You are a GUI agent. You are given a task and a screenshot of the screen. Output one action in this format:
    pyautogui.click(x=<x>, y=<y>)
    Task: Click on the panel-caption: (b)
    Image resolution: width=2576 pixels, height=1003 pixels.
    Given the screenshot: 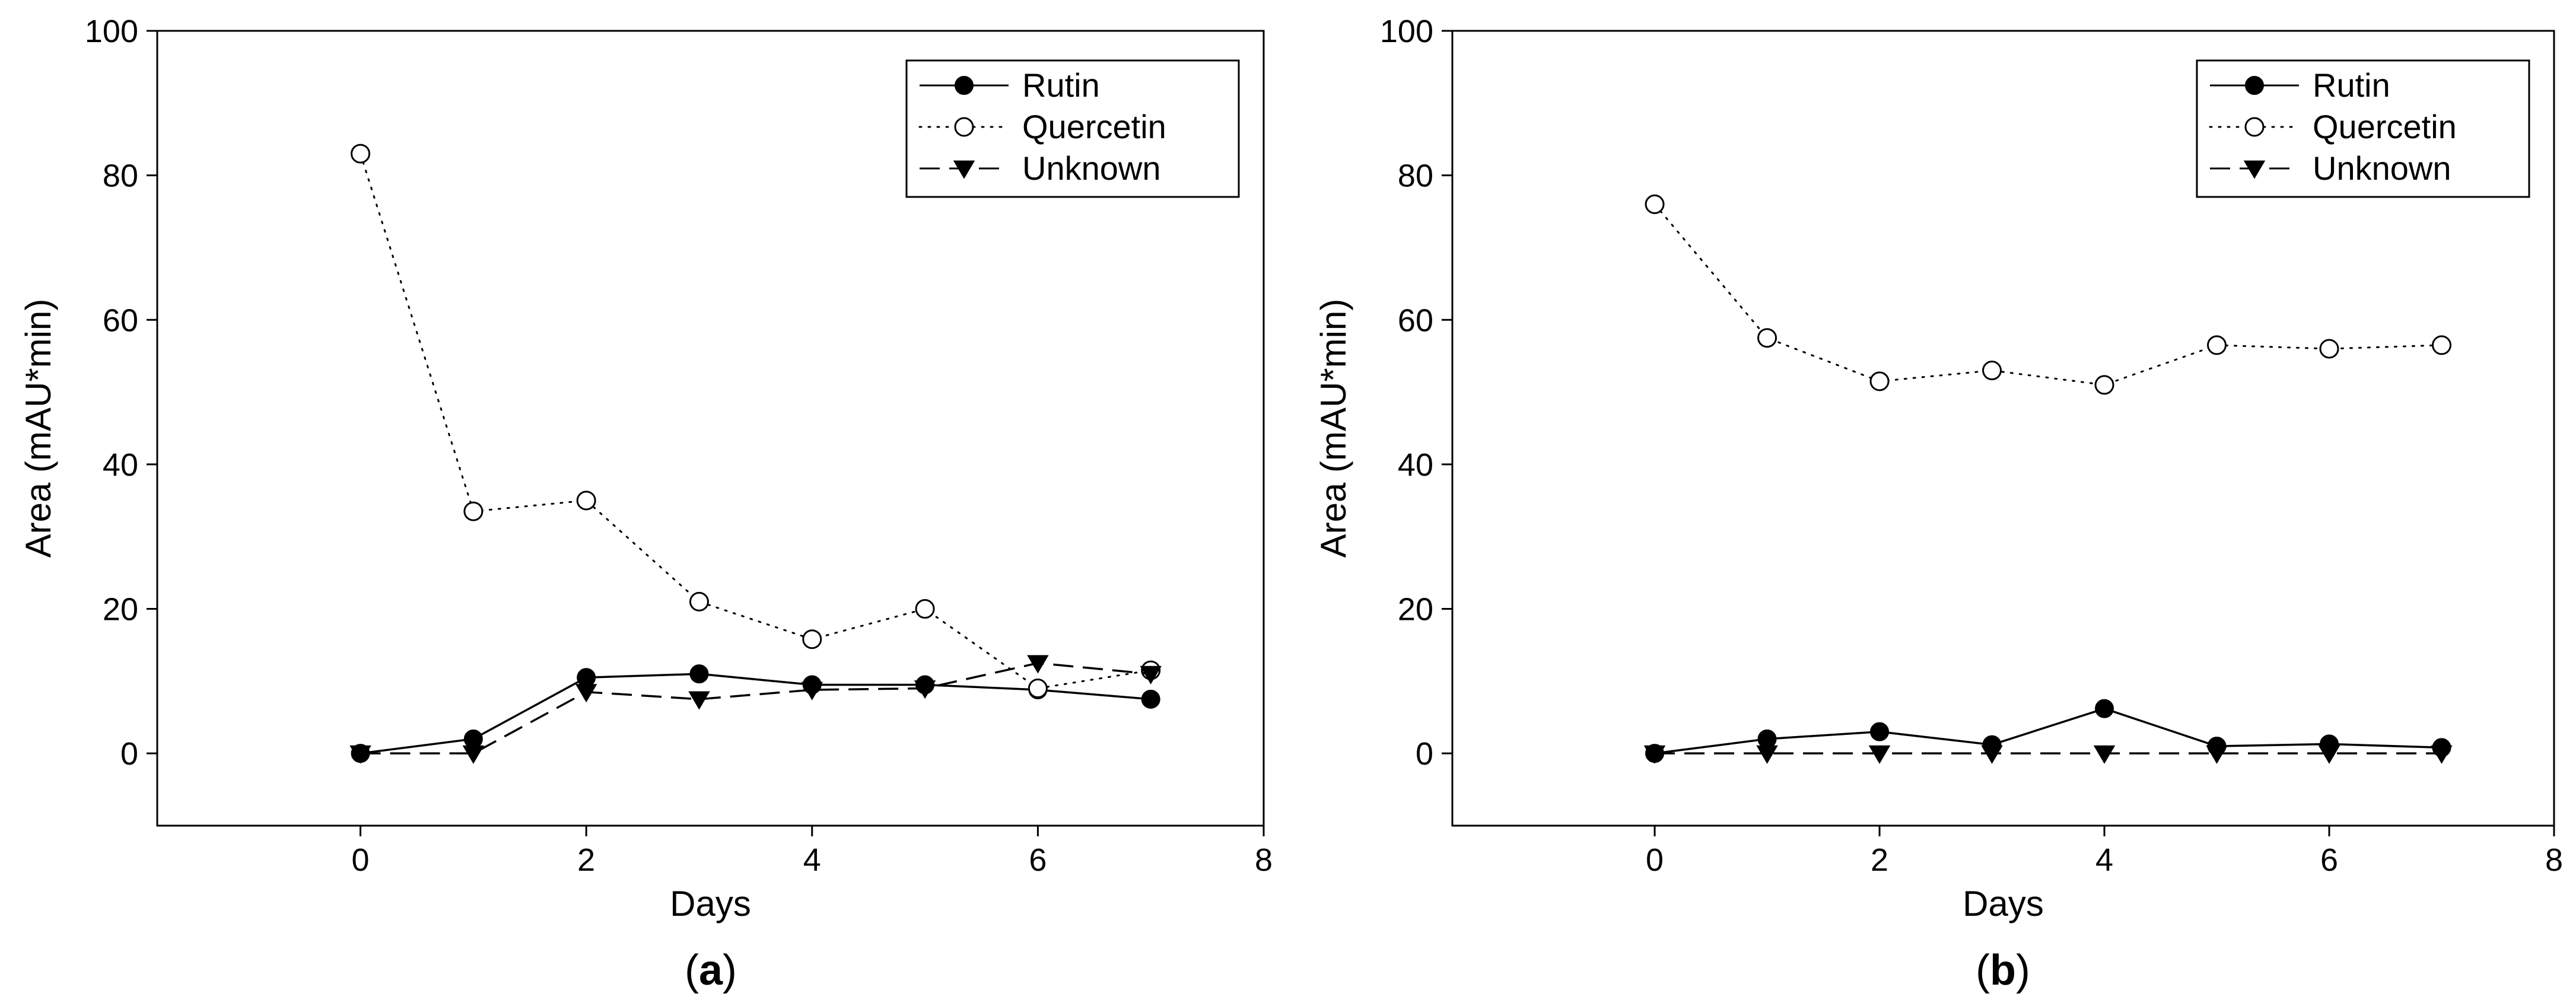 What is the action you would take?
    pyautogui.click(x=2003, y=970)
    